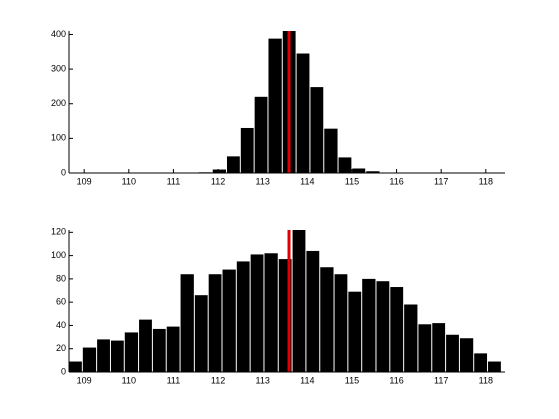  What do you see at coordinates (58, 34) in the screenshot?
I see `y-tick-label: 400` at bounding box center [58, 34].